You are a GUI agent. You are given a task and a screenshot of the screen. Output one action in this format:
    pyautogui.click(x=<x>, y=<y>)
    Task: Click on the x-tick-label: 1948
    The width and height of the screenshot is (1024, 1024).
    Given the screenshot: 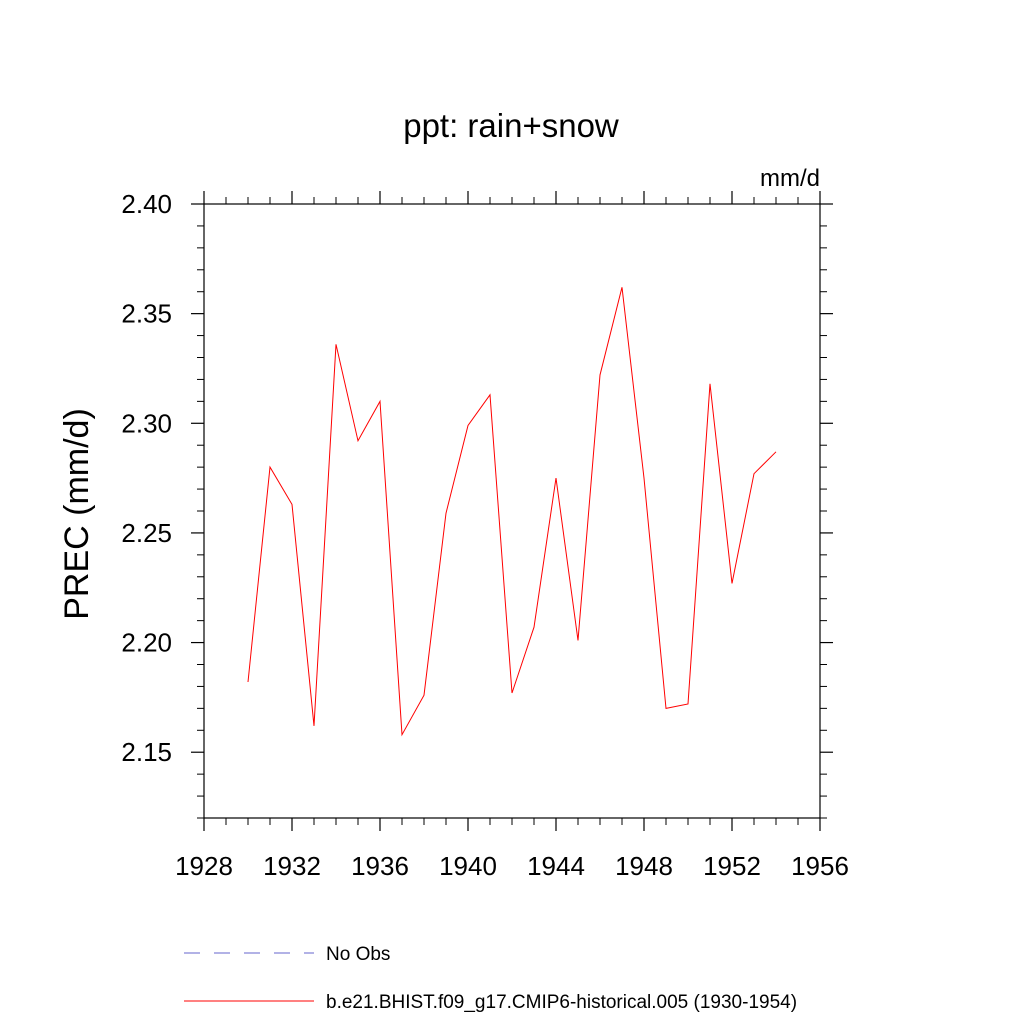 What is the action you would take?
    pyautogui.click(x=644, y=866)
    